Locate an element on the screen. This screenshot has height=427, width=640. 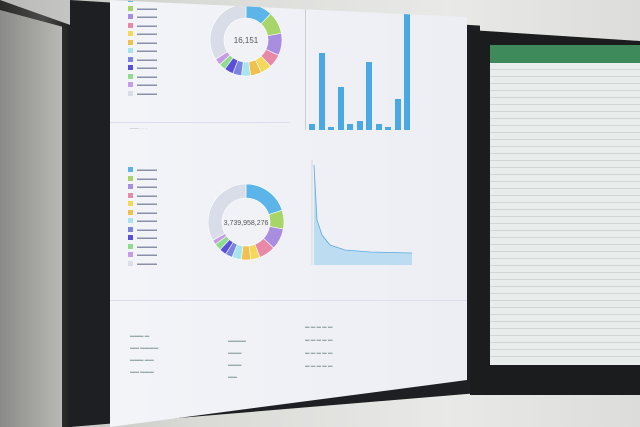
area-chart is located at coordinates (362, 212).